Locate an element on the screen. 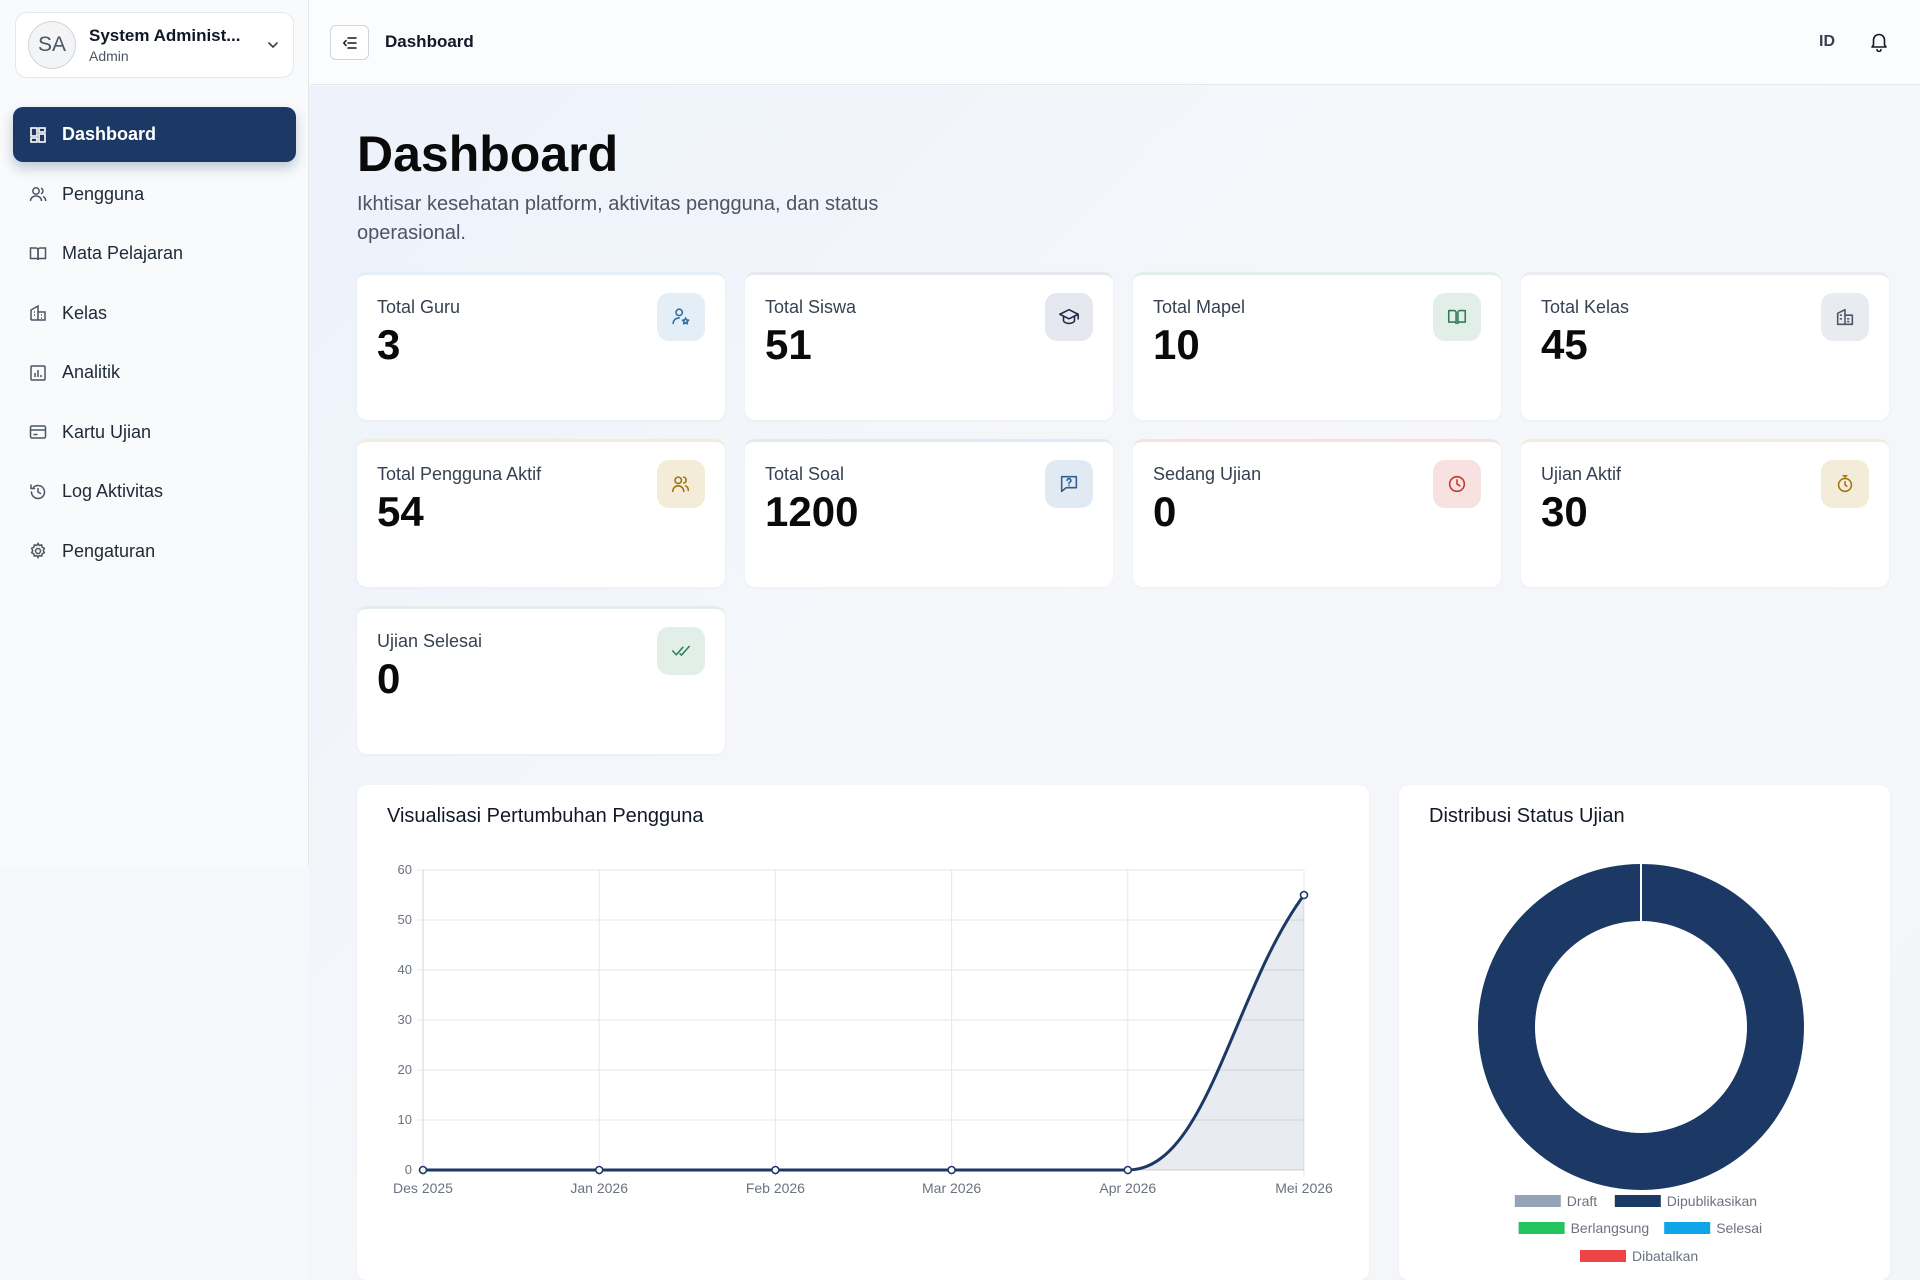 This screenshot has width=1920, height=1280. teacher-icon is located at coordinates (681, 316).